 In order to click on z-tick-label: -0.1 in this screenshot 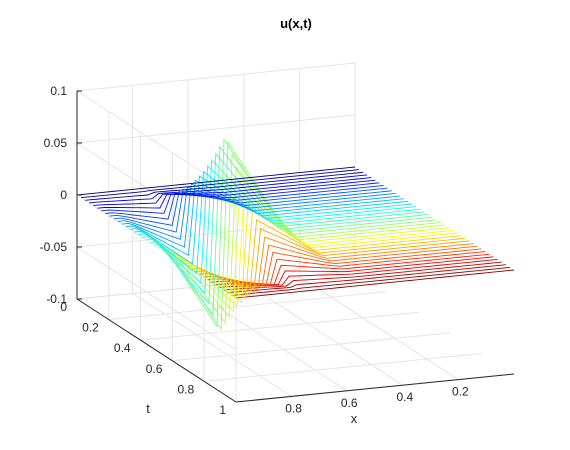, I will do `click(56, 299)`.